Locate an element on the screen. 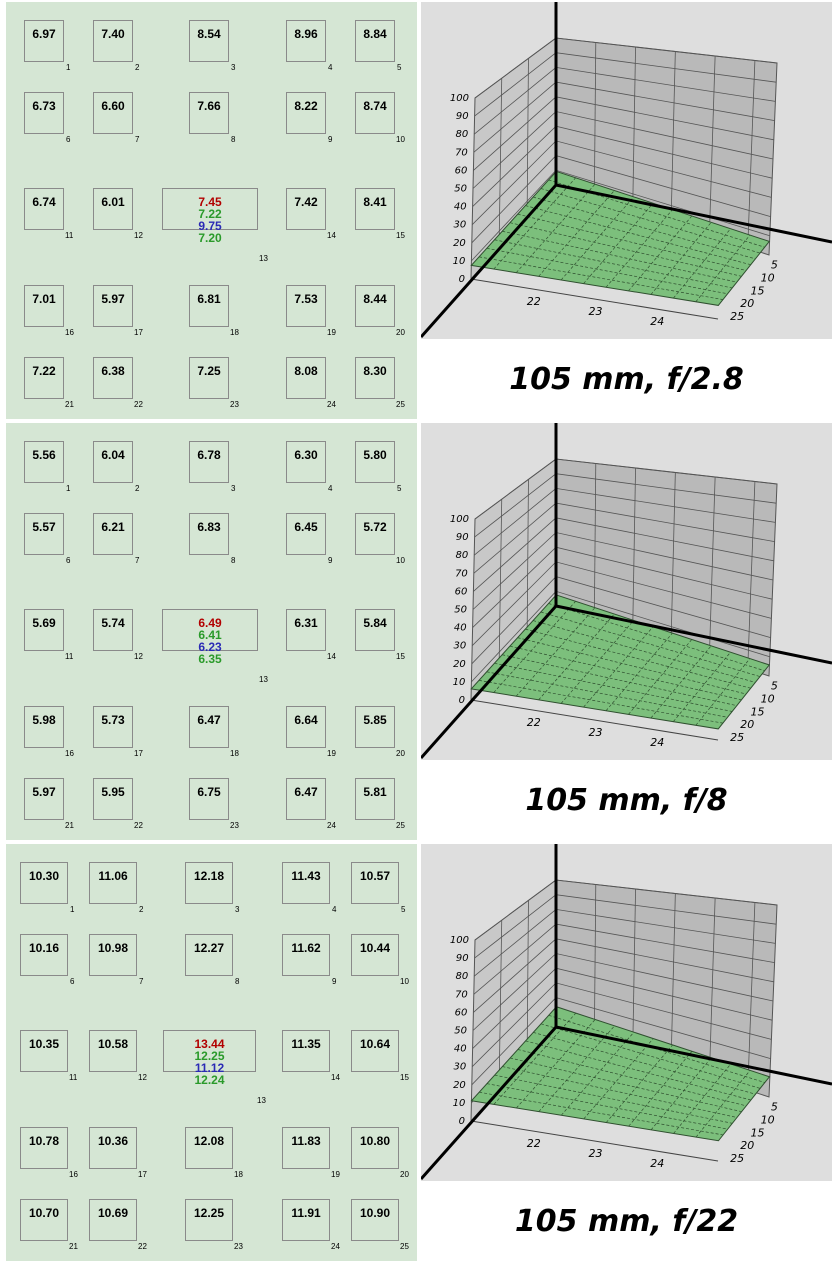  center-blue-value: 9.75 is located at coordinates (210, 226).